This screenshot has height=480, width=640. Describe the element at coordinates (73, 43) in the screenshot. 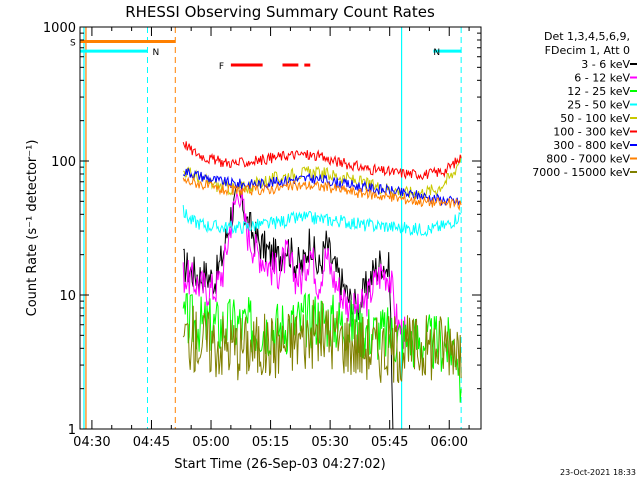

I see `flag-label: S` at that location.